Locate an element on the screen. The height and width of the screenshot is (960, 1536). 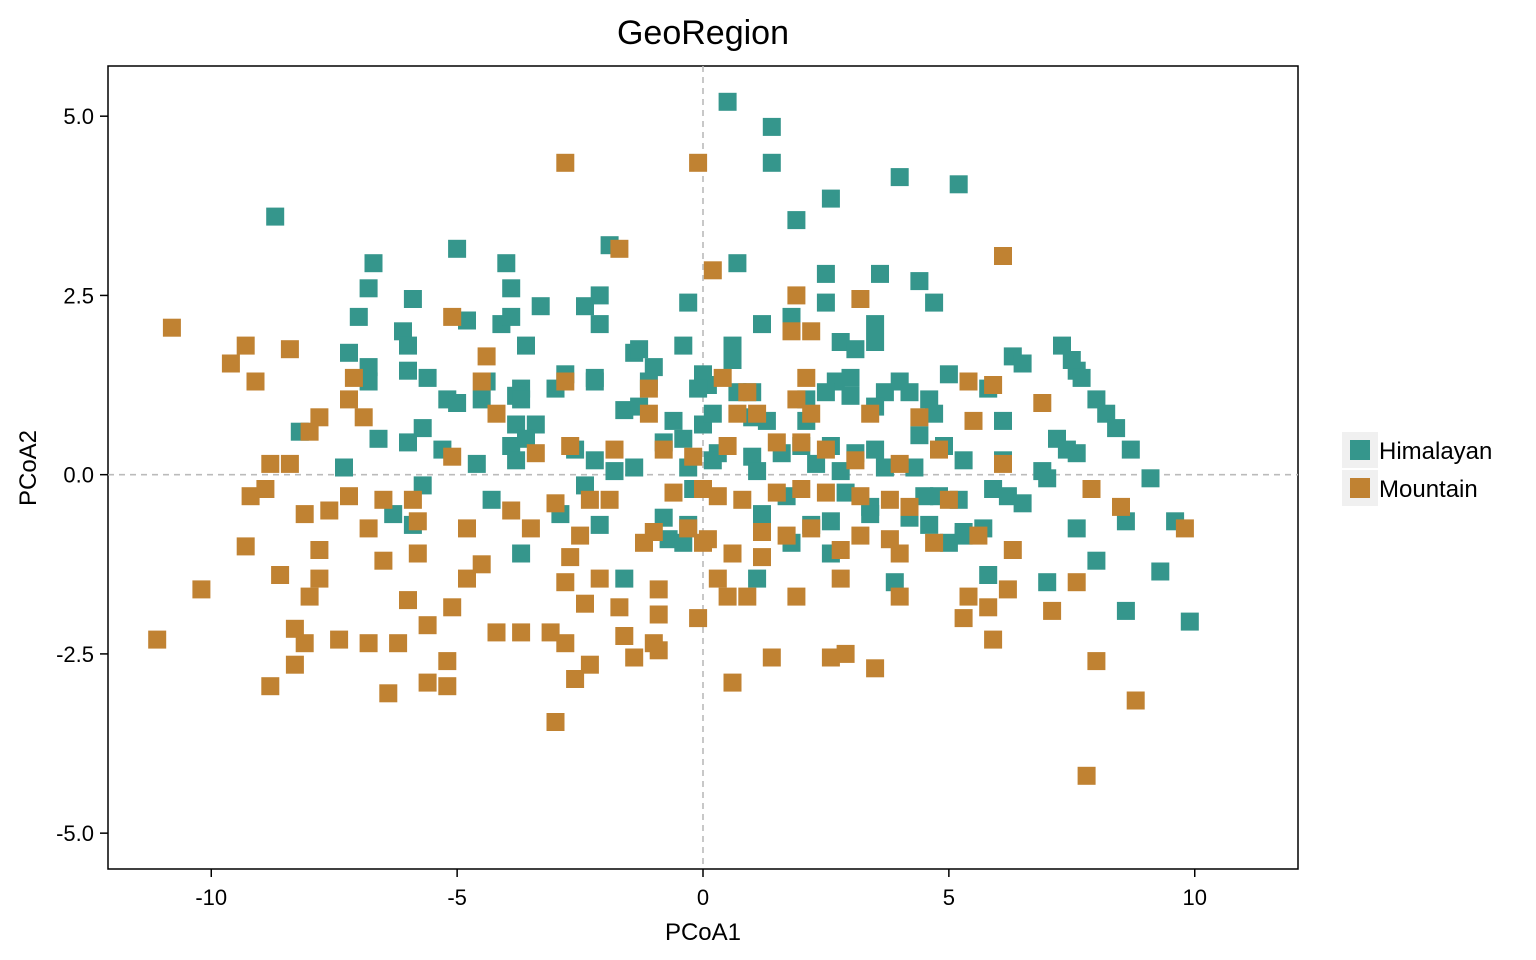
x-tick-label: -5 is located at coordinates (457, 897).